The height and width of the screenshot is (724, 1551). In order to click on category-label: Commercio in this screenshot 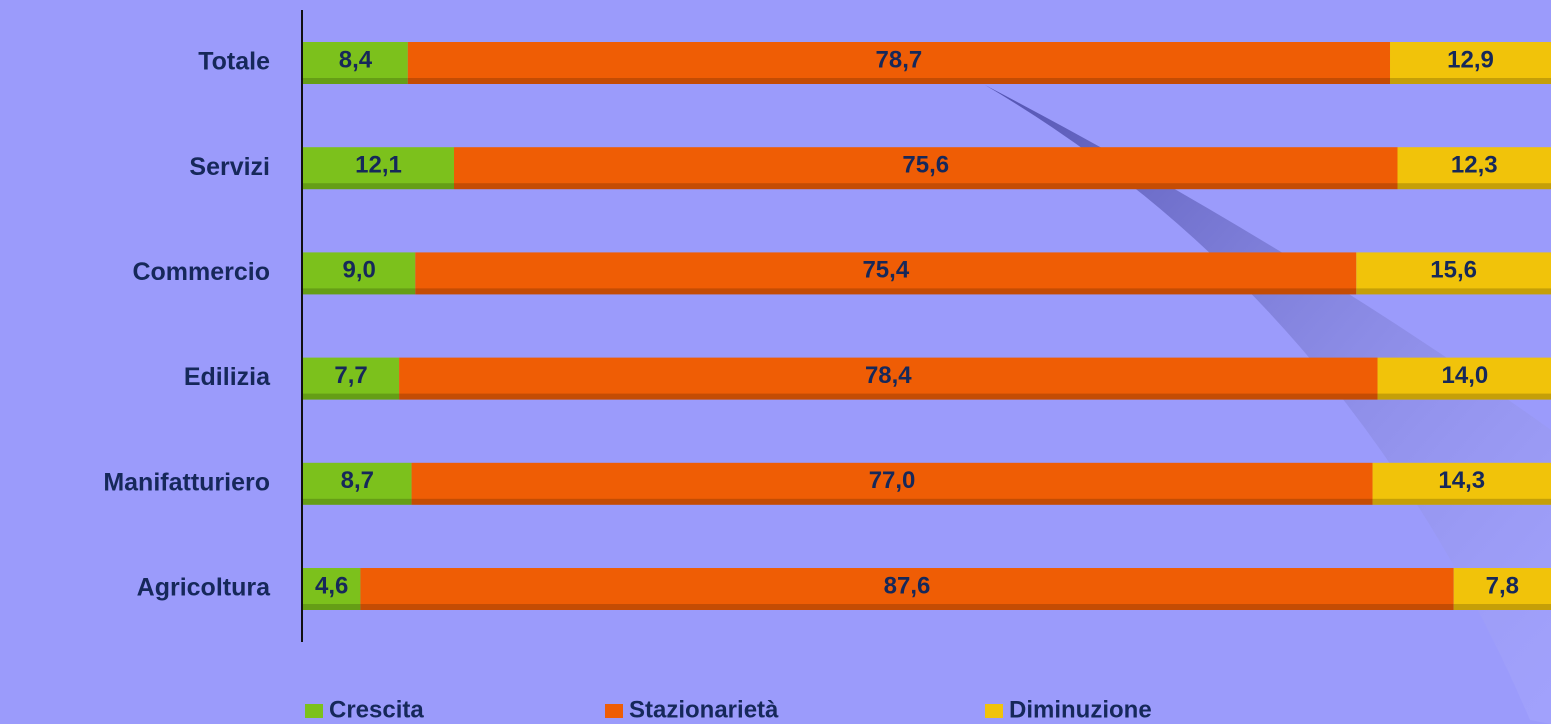, I will do `click(201, 272)`.